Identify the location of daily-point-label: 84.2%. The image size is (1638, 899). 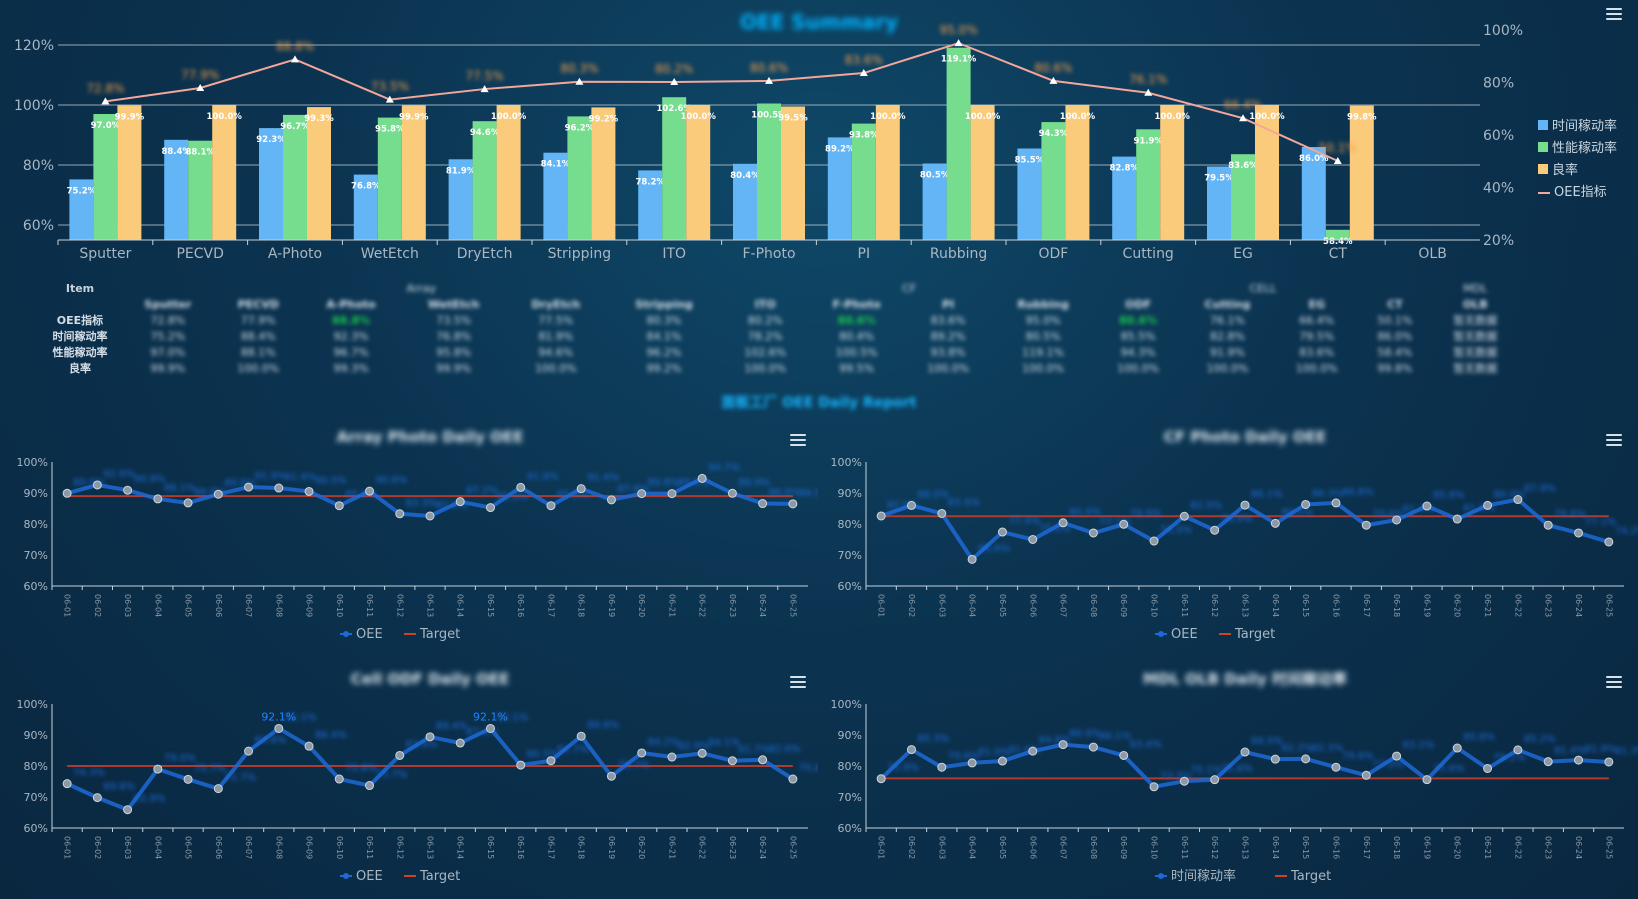
(664, 742).